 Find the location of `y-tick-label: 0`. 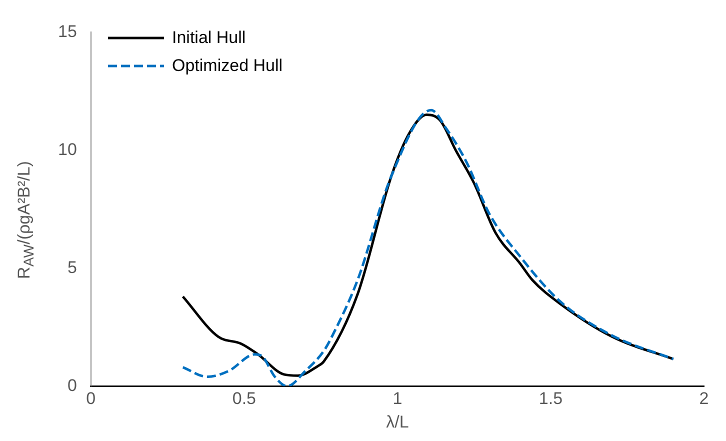

y-tick-label: 0 is located at coordinates (72, 385).